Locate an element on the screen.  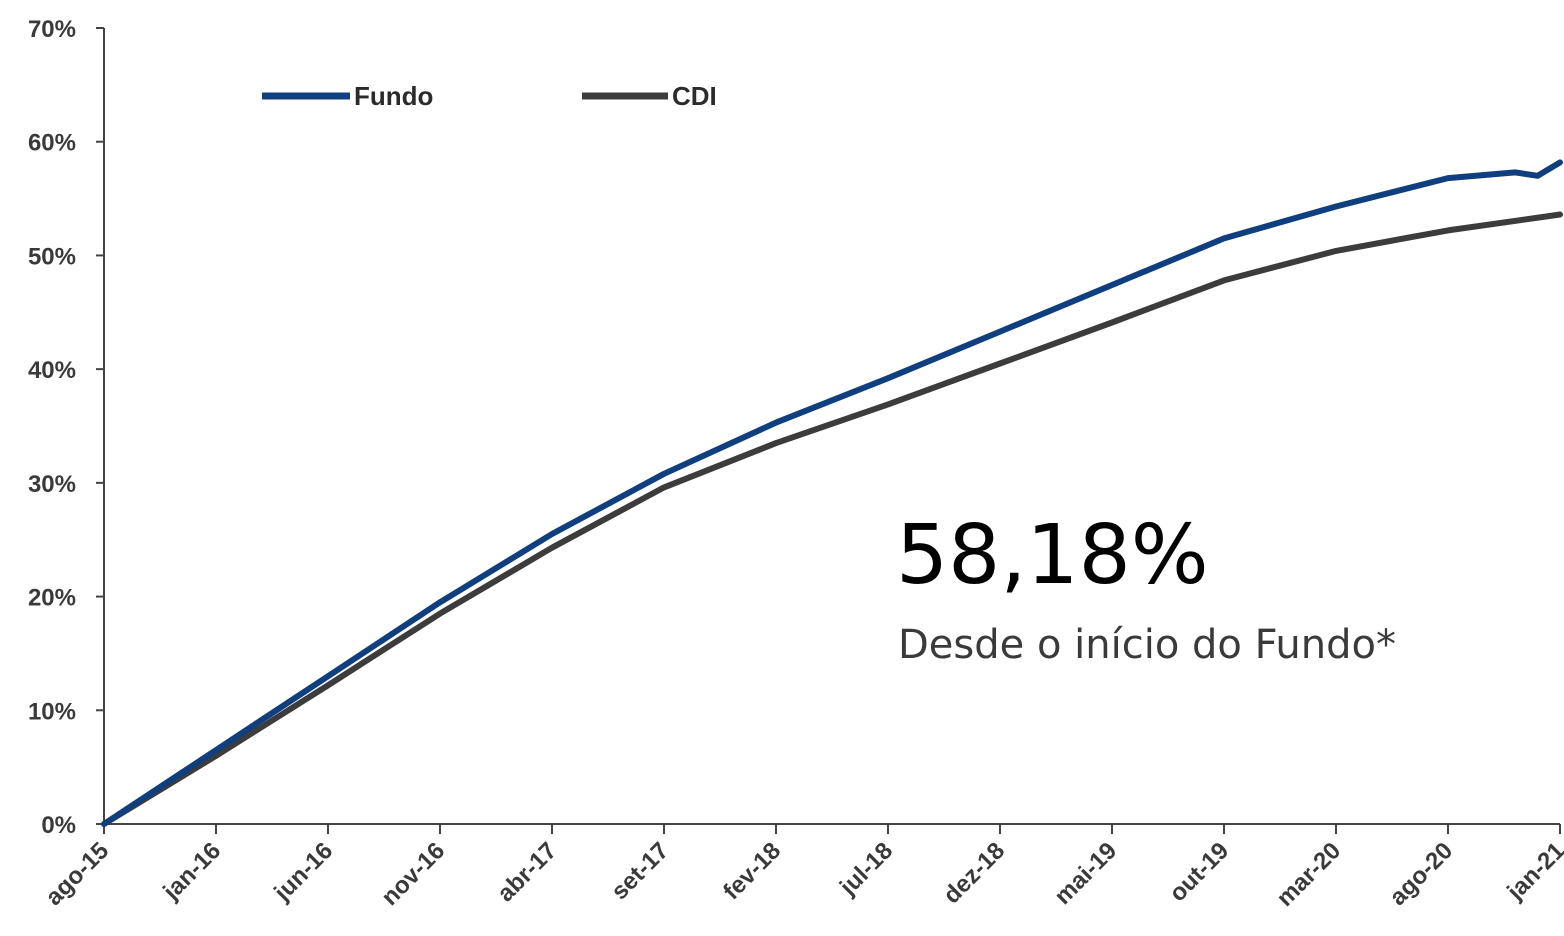
y-tick-label: 50% is located at coordinates (52, 256).